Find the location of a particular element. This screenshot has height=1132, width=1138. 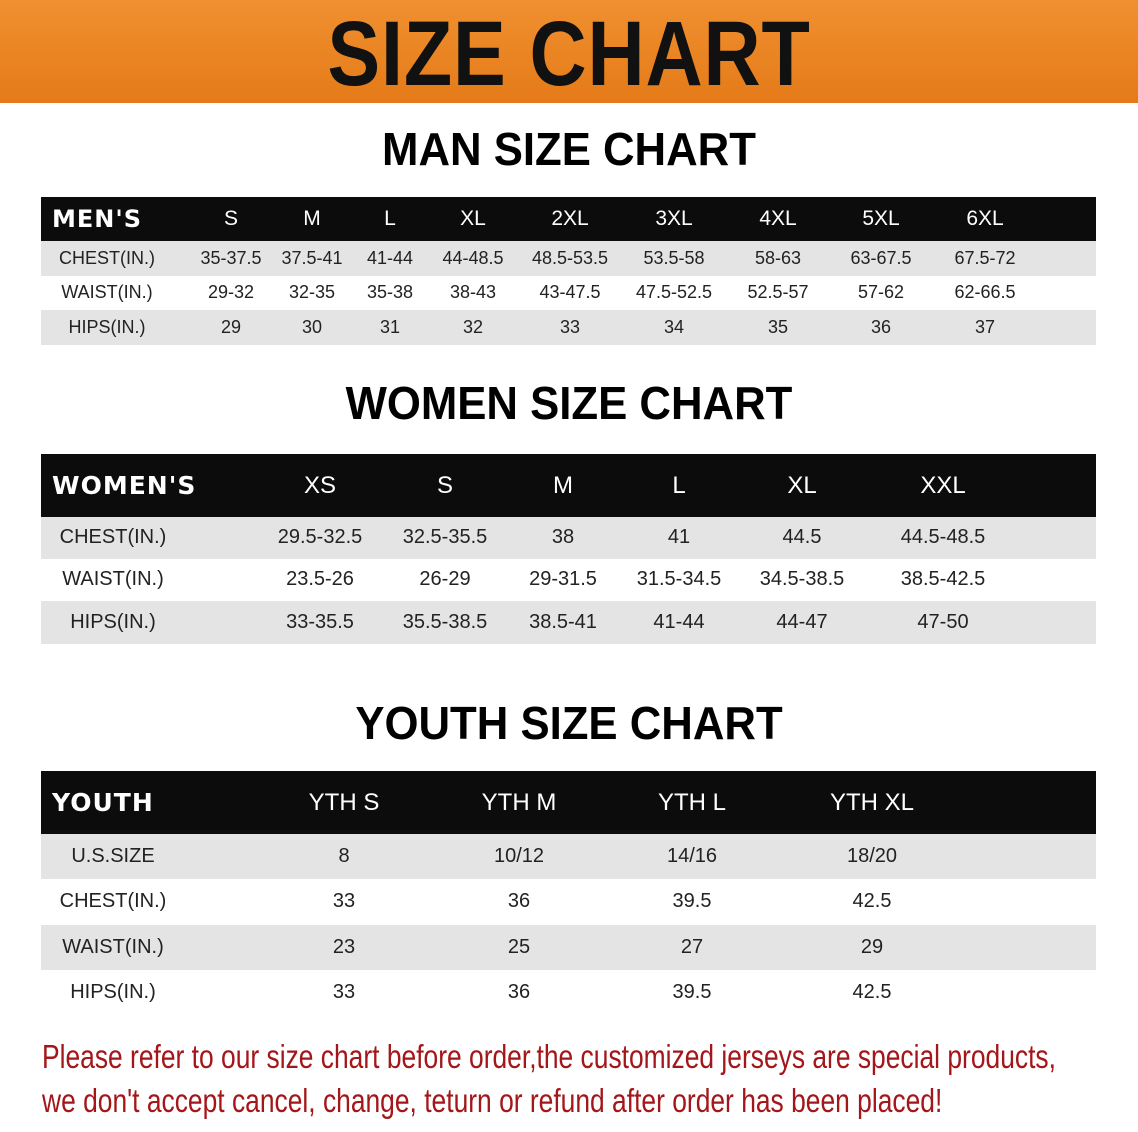

men-header-label: MEN'S is located at coordinates (97, 219).